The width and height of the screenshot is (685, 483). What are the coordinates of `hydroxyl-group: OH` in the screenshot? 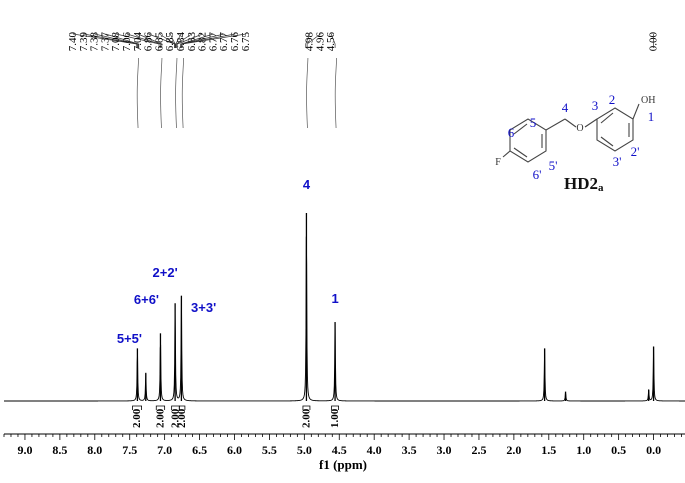 It's located at (648, 100).